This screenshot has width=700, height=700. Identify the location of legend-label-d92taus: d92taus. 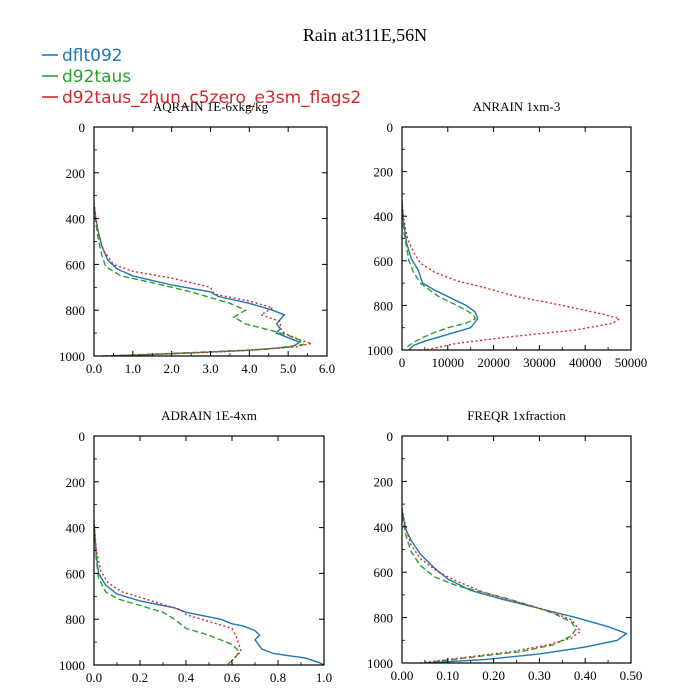
(96, 77).